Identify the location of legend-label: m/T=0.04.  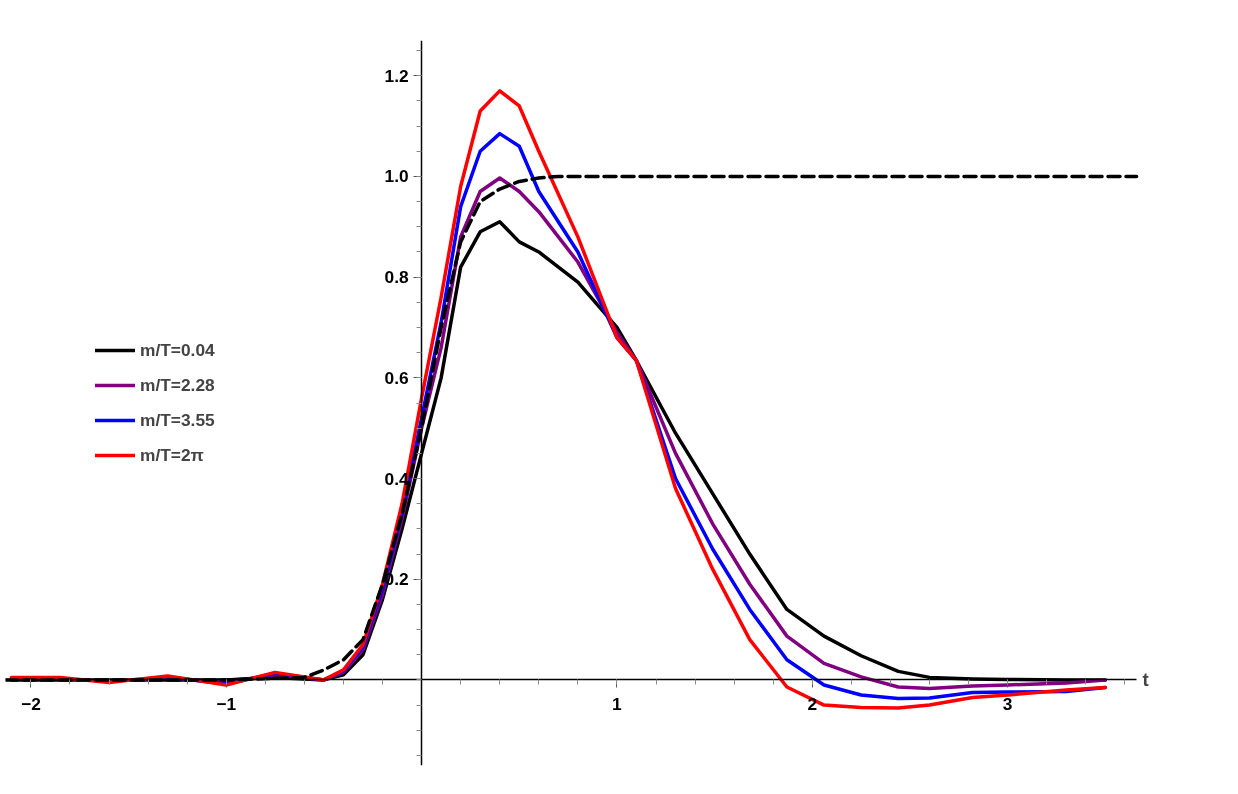
(177, 350).